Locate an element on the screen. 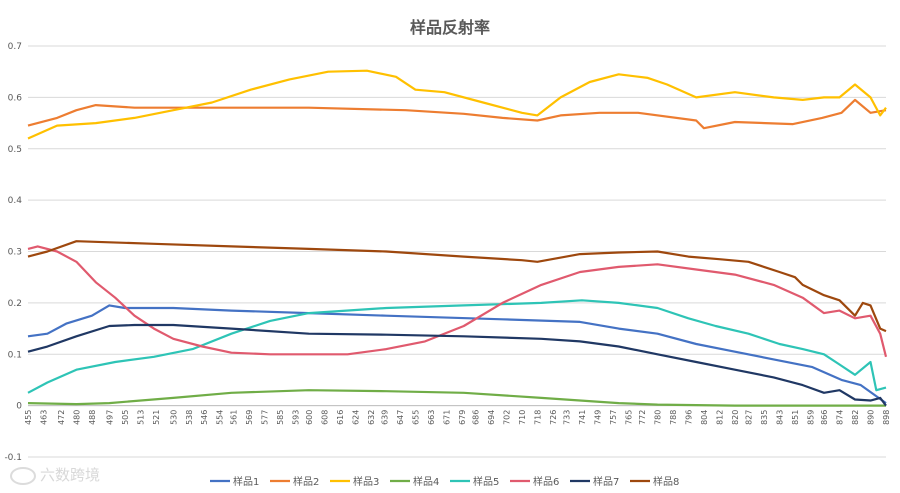 This screenshot has width=900, height=493. legend-label-6: 样品6 is located at coordinates (546, 481).